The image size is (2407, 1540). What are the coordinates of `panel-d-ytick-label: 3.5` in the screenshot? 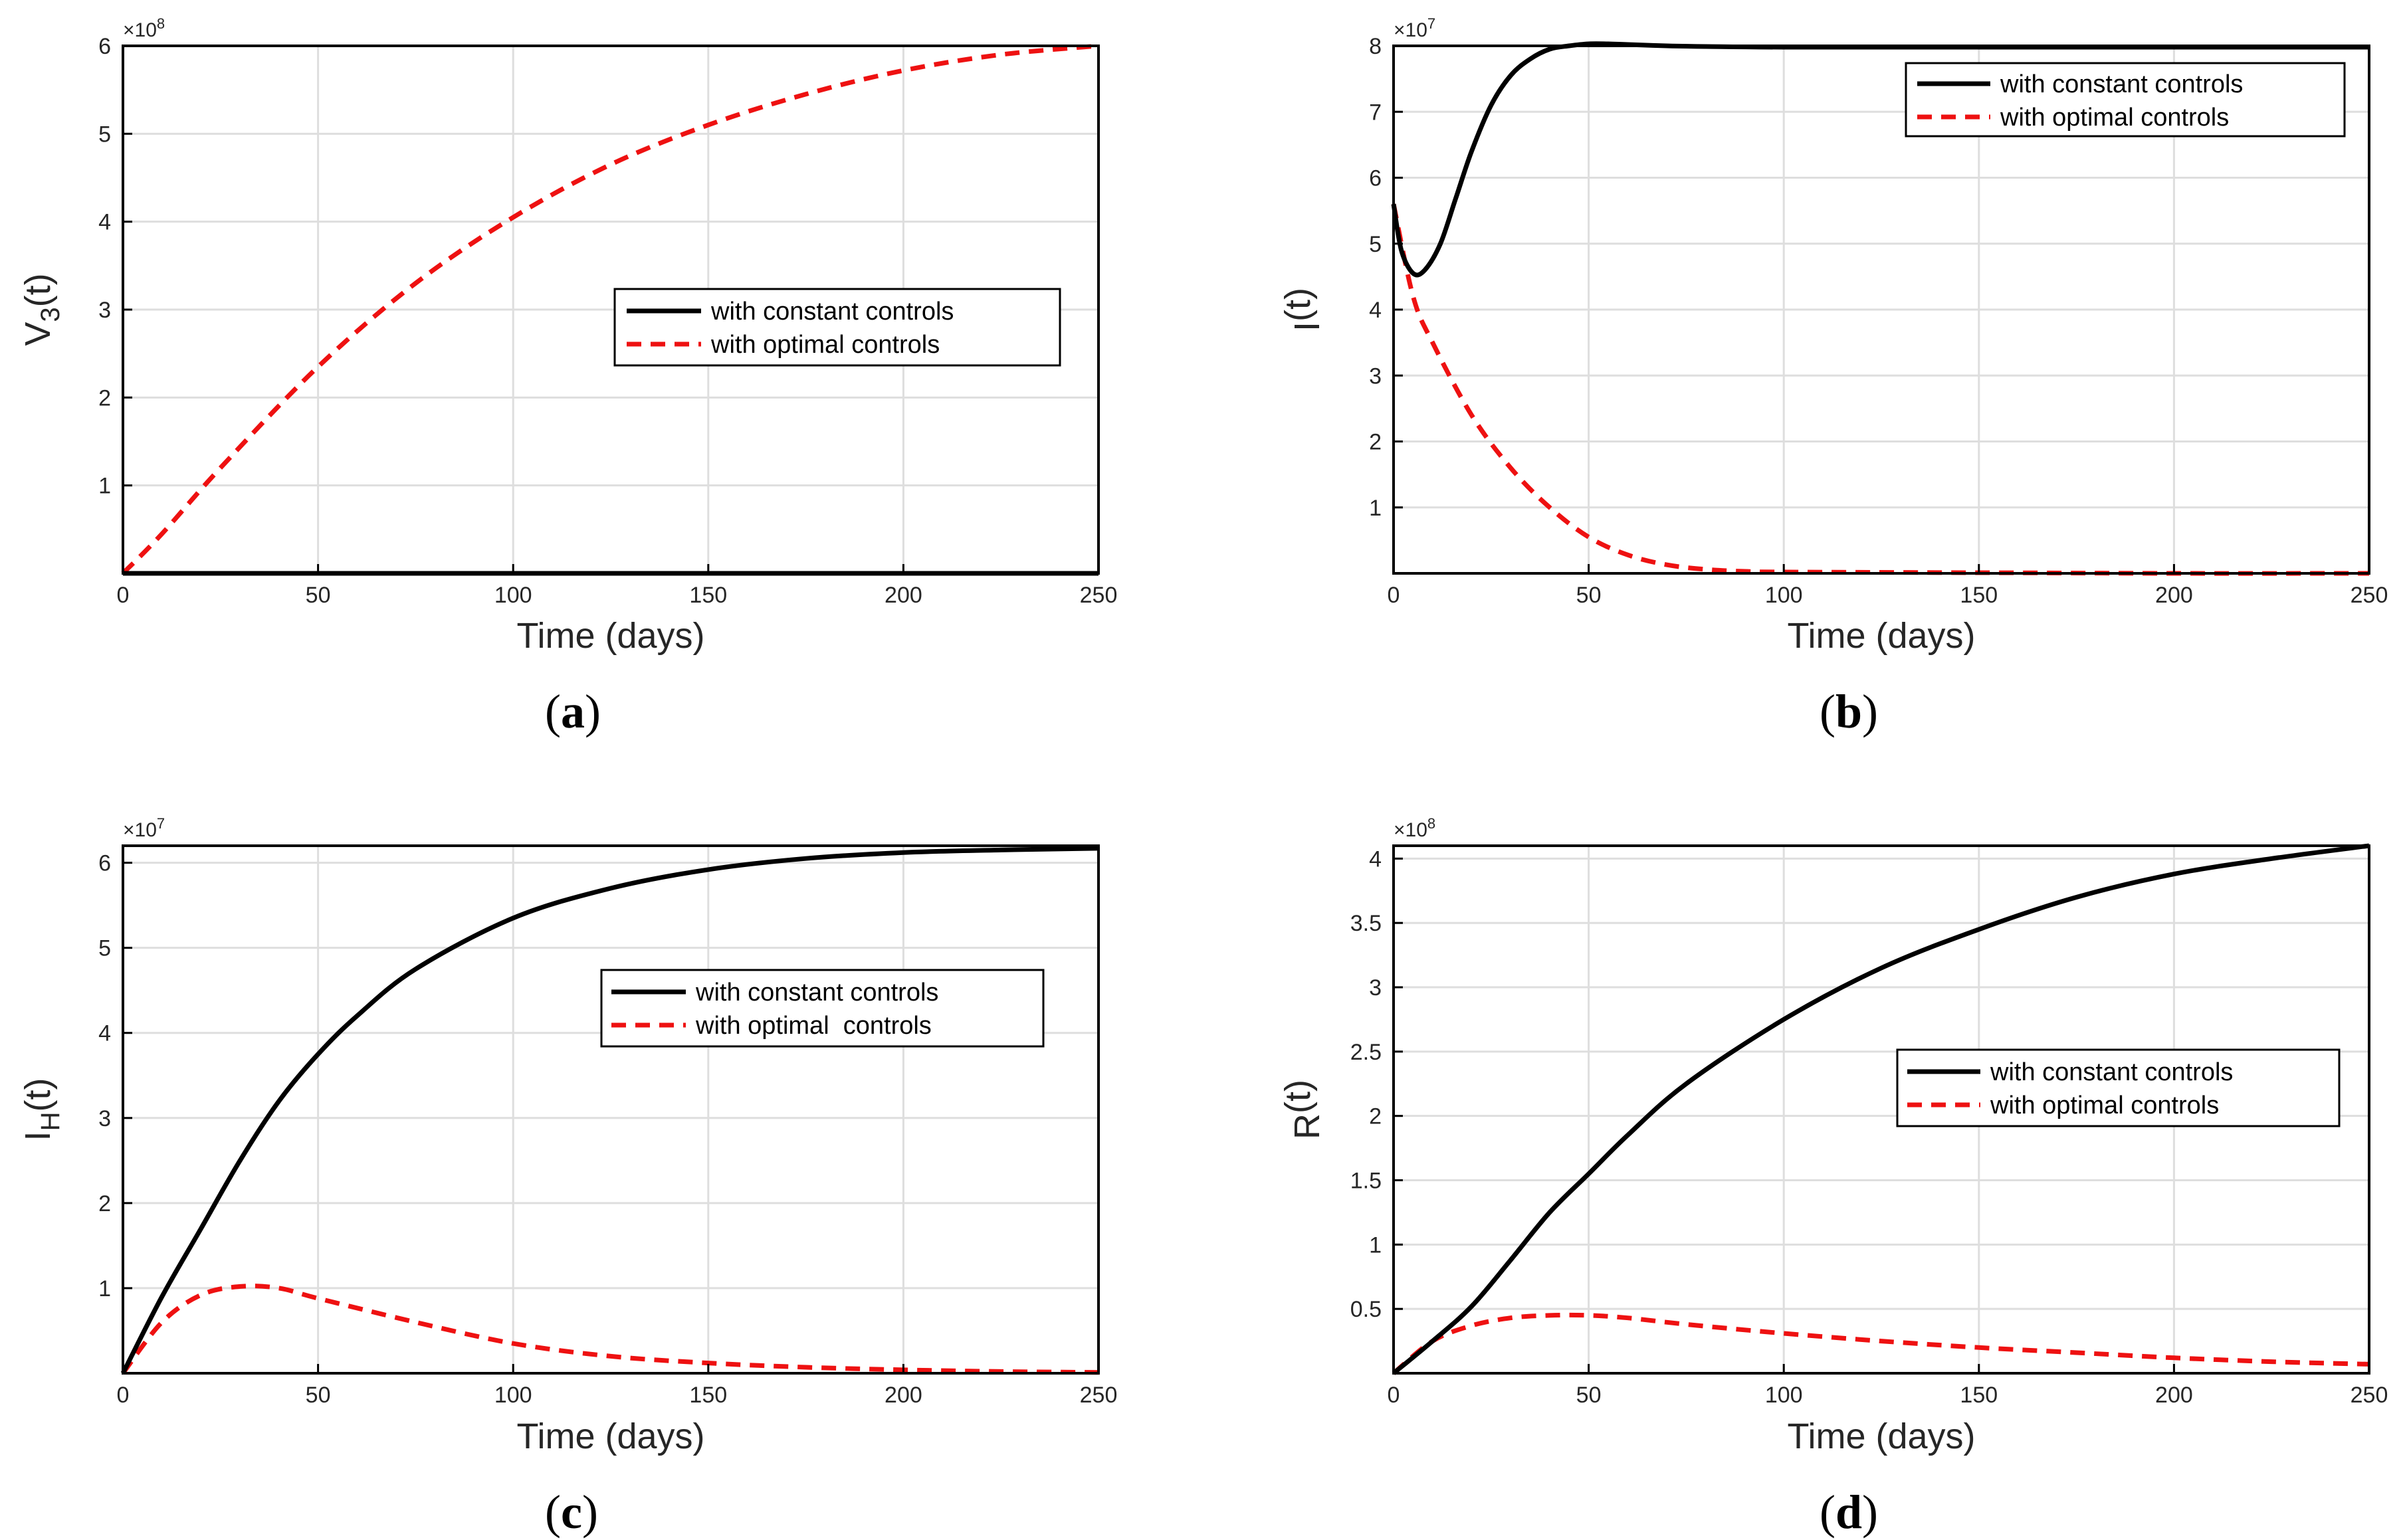 It's located at (1366, 923).